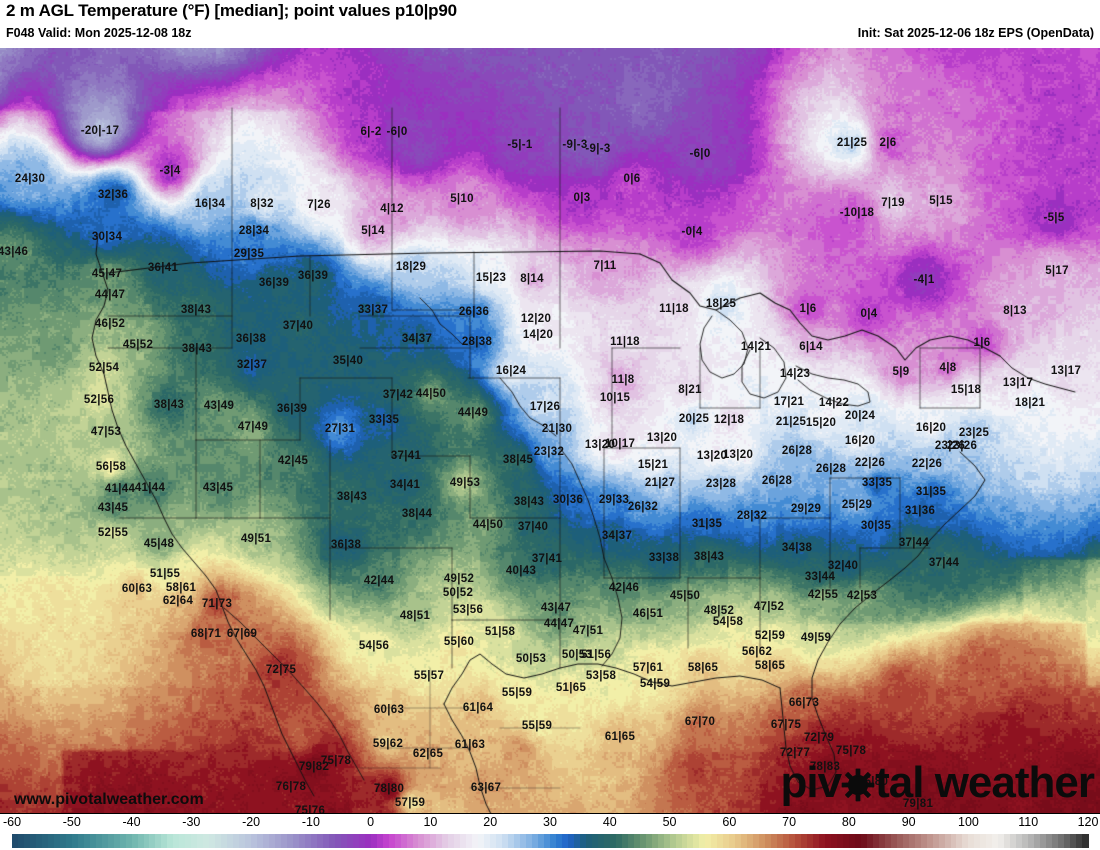 Image resolution: width=1100 pixels, height=850 pixels. What do you see at coordinates (1057, 271) in the screenshot?
I see `point-value-label: 5|17` at bounding box center [1057, 271].